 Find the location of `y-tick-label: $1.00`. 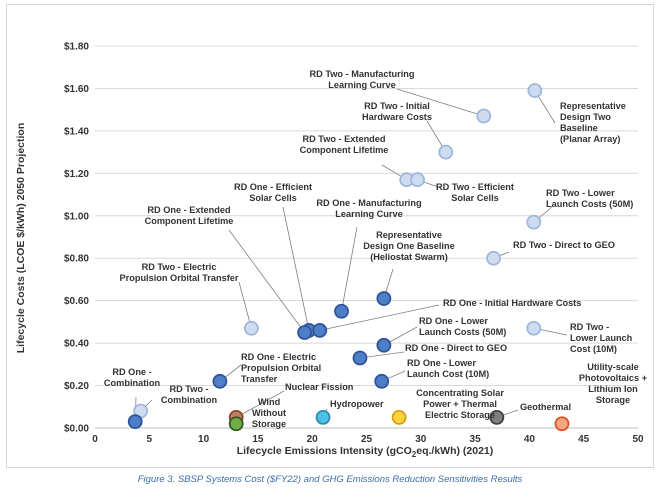

y-tick-label: $1.00 is located at coordinates (76, 216).